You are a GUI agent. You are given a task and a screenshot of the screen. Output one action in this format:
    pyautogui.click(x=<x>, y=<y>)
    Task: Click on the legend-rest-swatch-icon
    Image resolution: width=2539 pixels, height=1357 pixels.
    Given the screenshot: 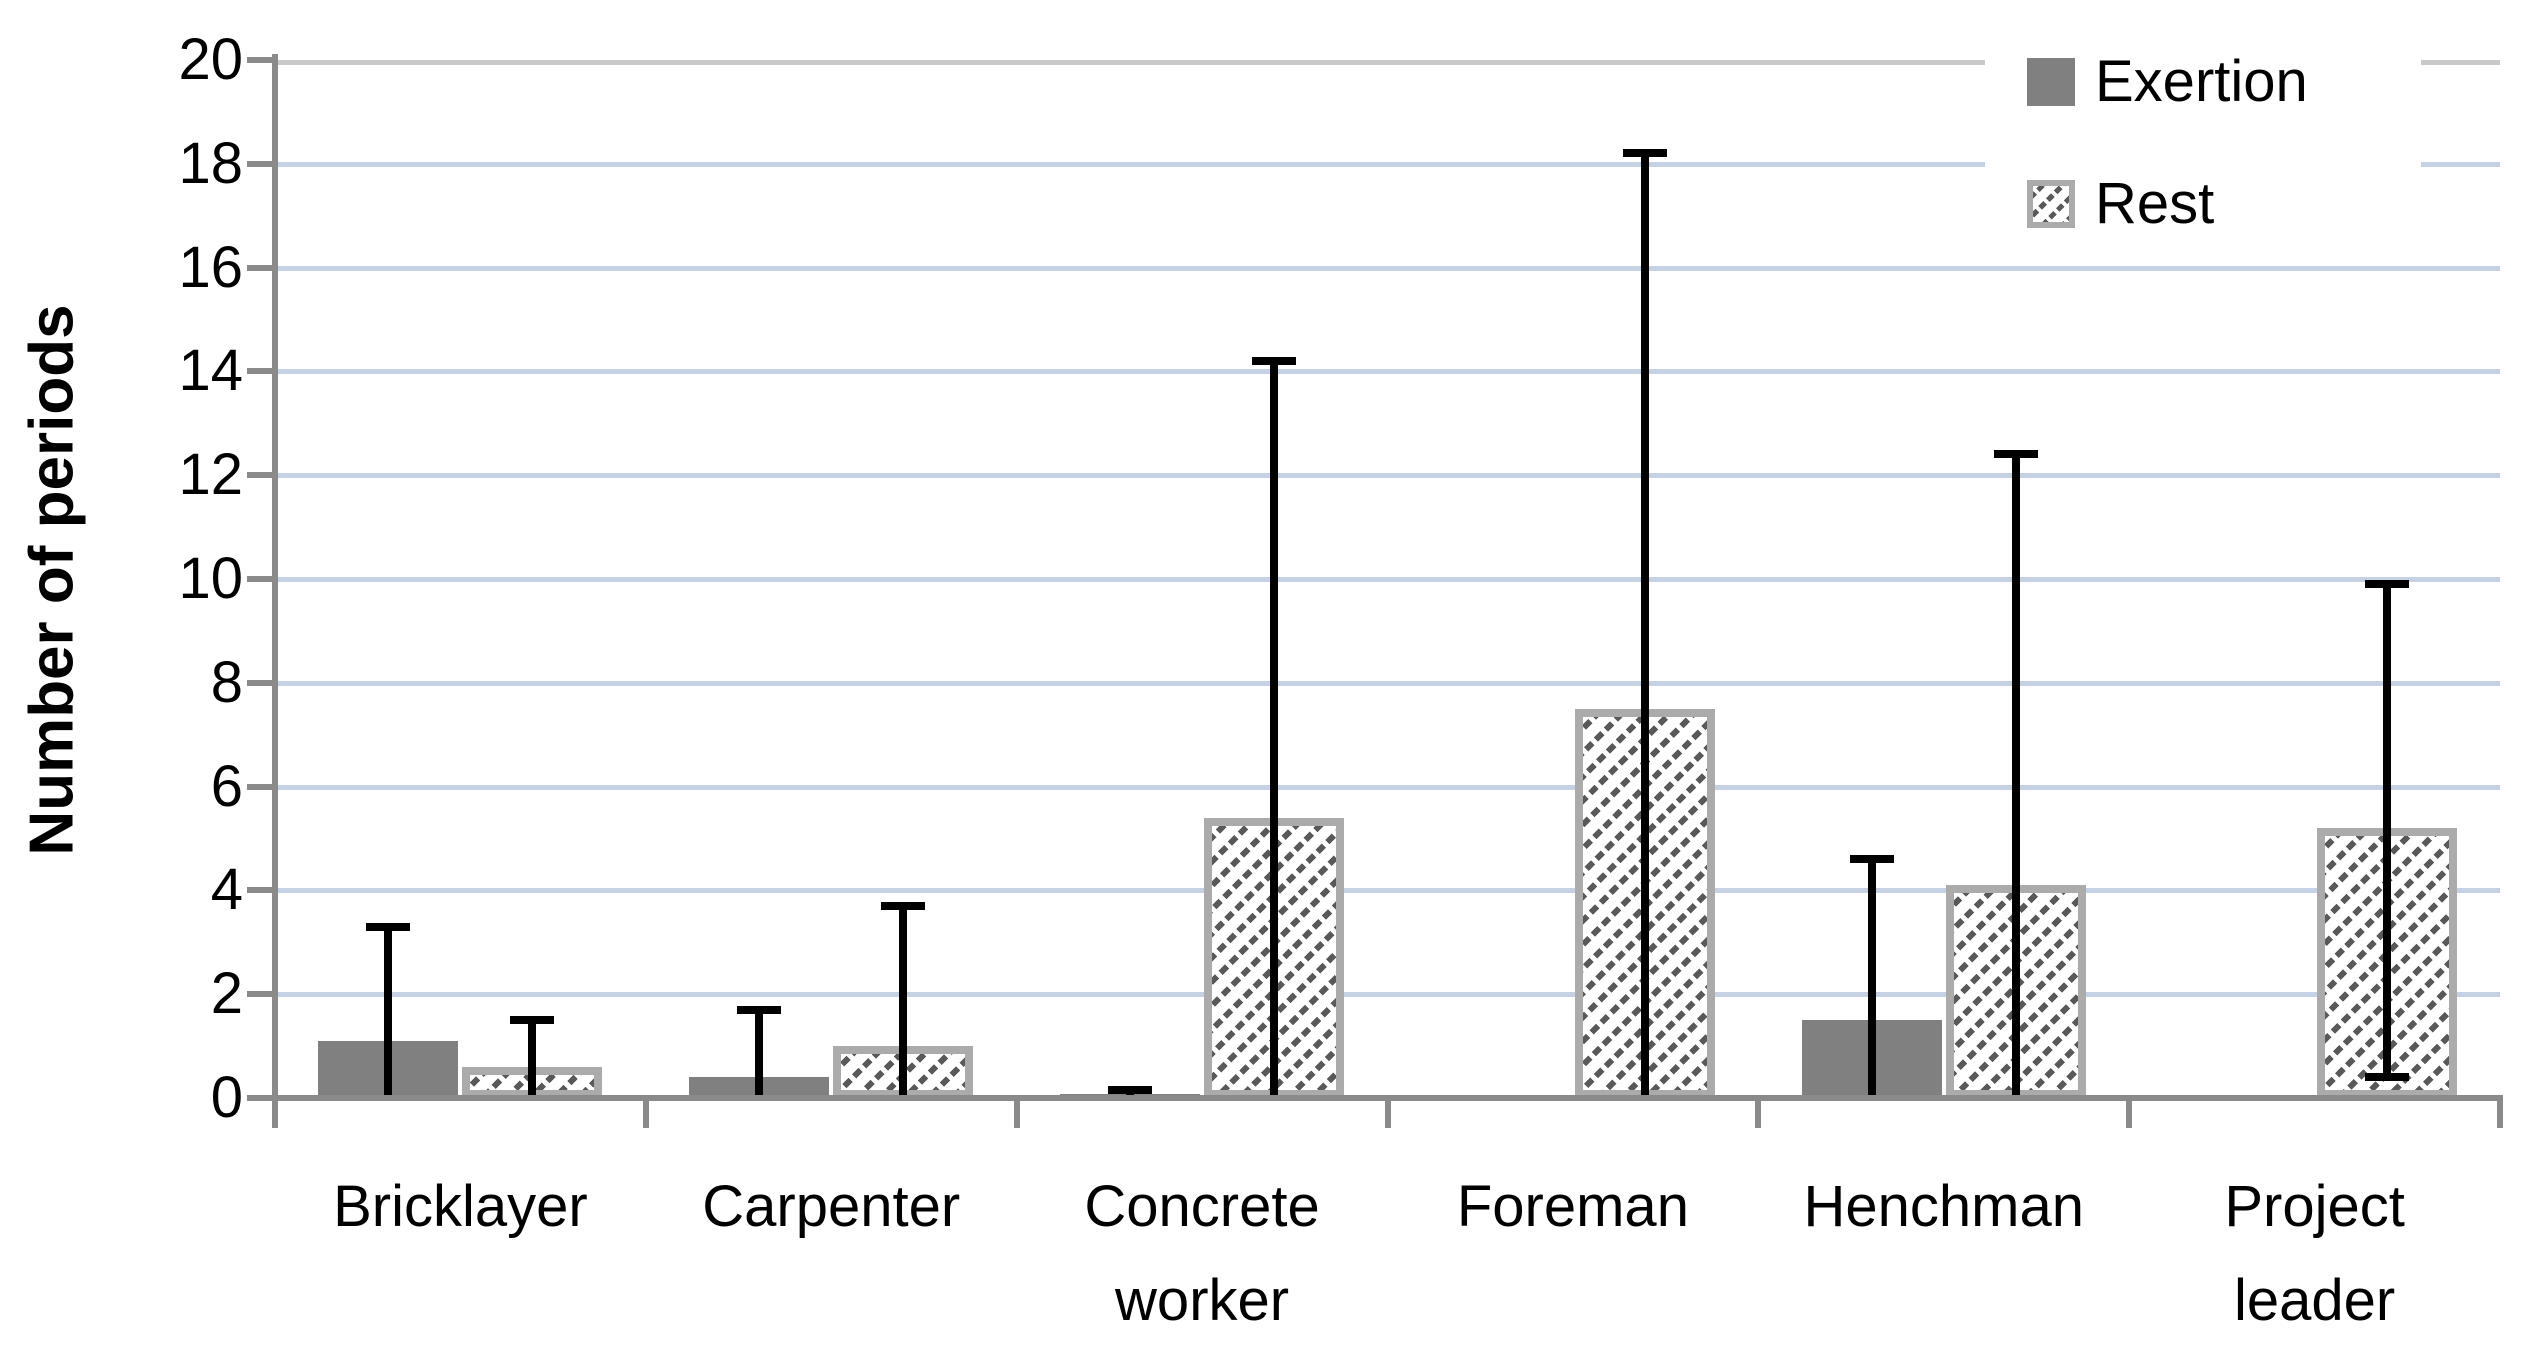 What is the action you would take?
    pyautogui.click(x=2051, y=204)
    